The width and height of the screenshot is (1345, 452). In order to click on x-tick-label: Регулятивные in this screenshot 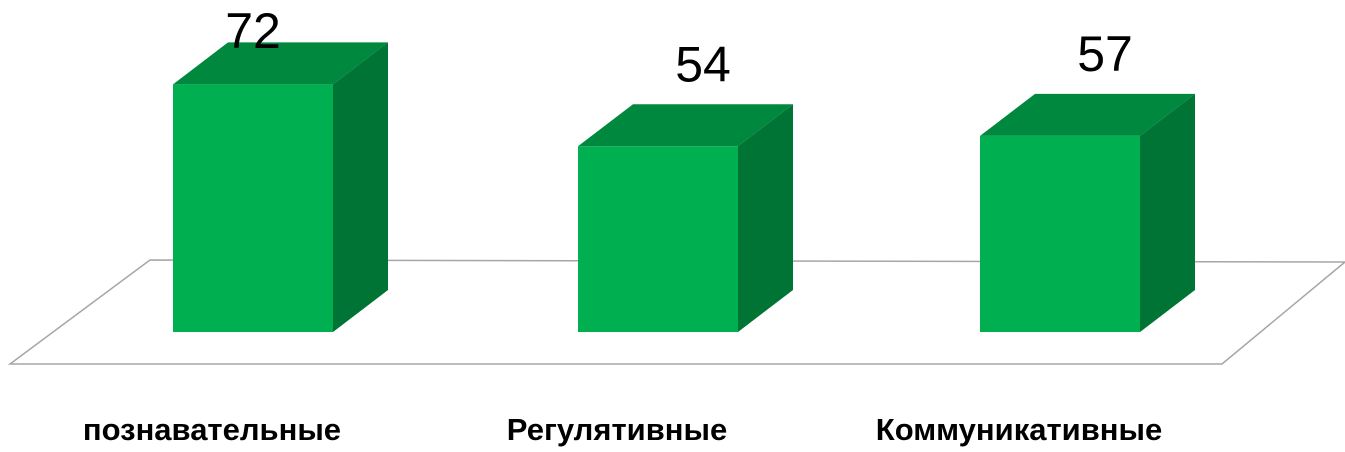, I will do `click(617, 429)`.